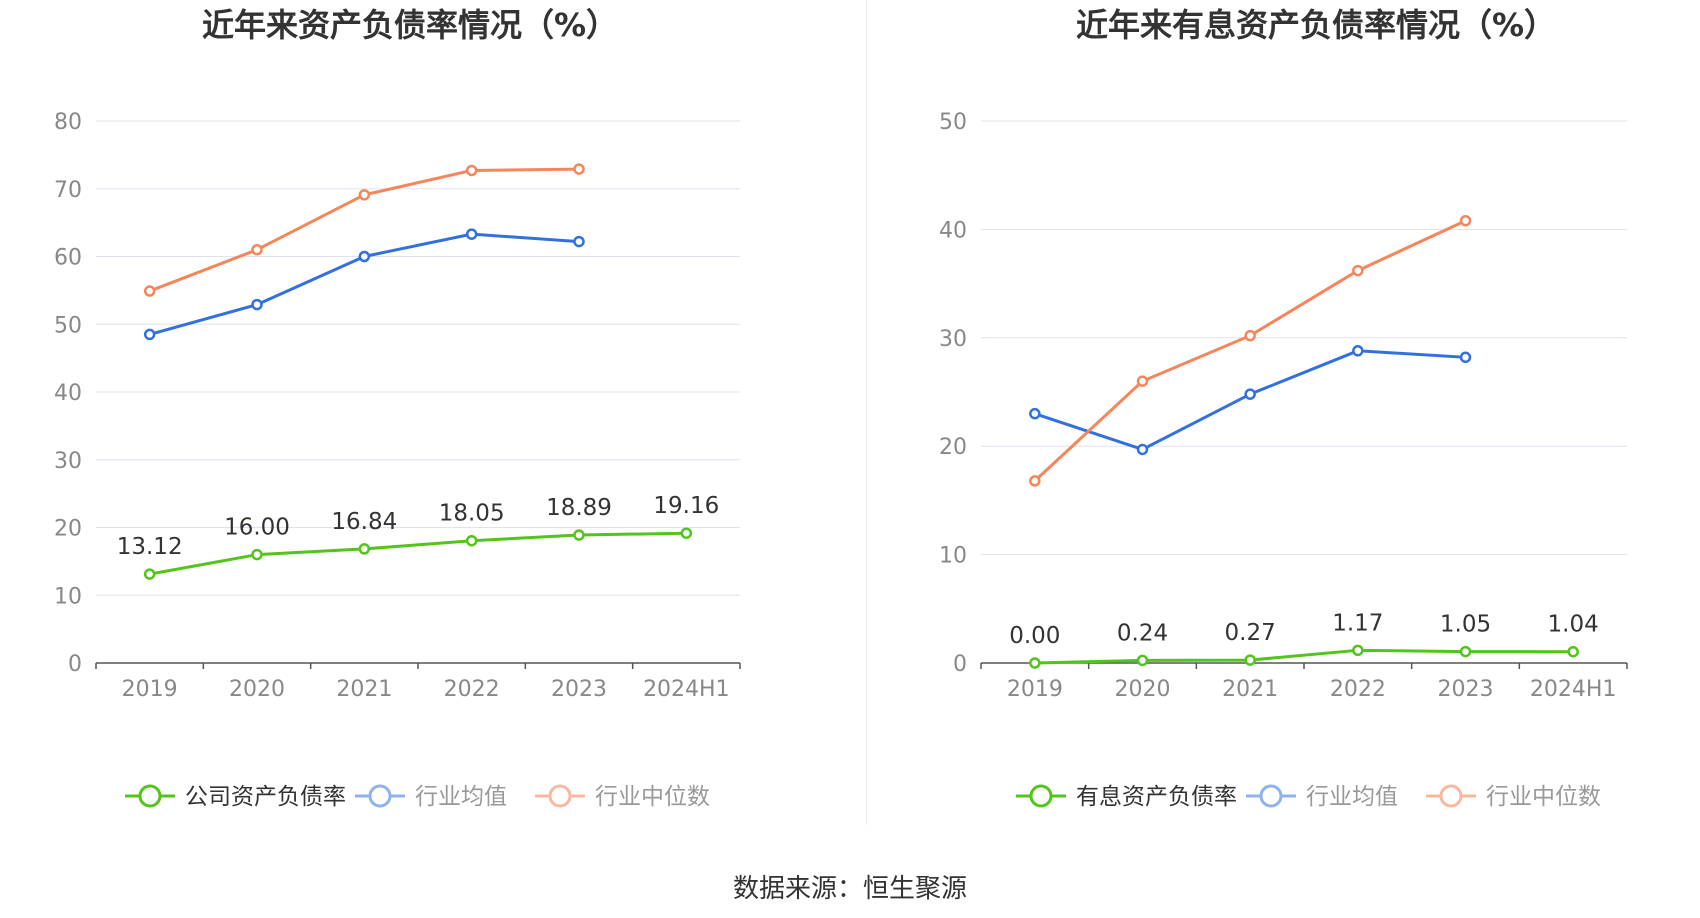 The height and width of the screenshot is (918, 1700). I want to click on legend-label: 有息资产负债率, so click(1156, 797).